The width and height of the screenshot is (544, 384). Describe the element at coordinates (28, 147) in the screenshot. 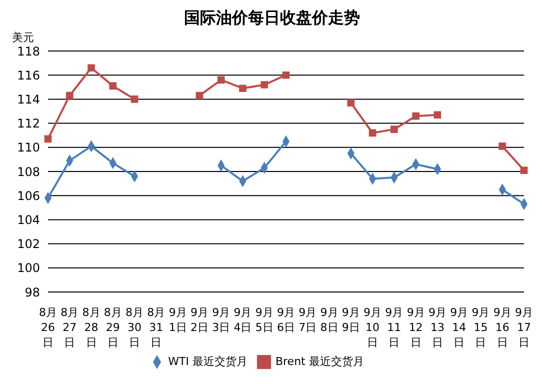

I see `y-tick-label: 110` at that location.